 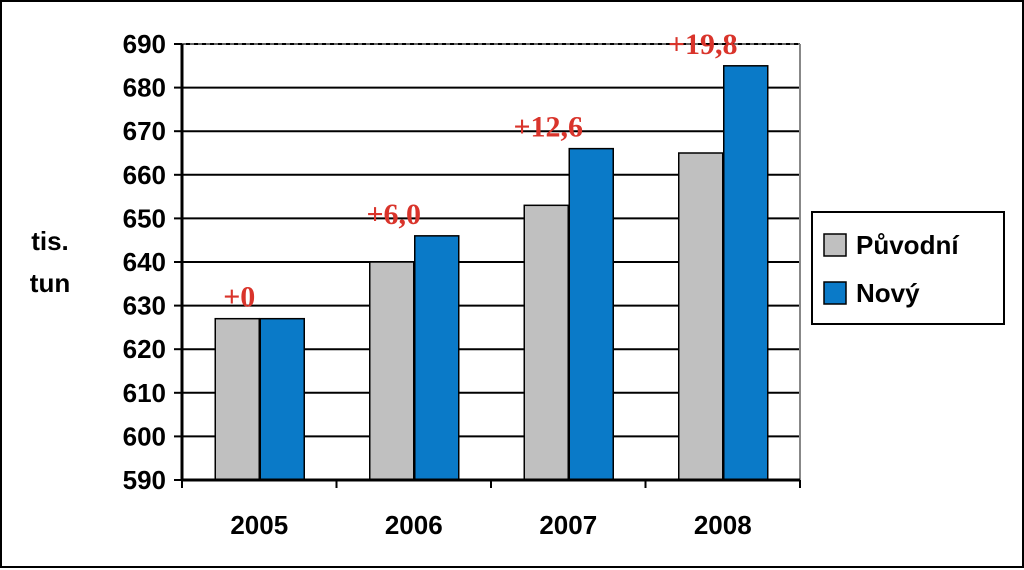 What do you see at coordinates (907, 245) in the screenshot?
I see `legend-label: Původní` at bounding box center [907, 245].